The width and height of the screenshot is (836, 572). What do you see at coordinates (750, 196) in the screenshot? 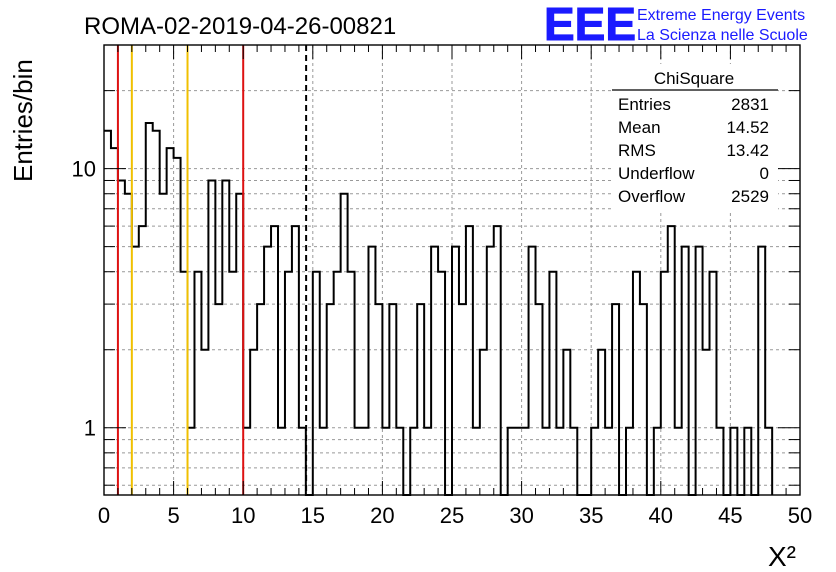
I see `stats-value: 2529` at bounding box center [750, 196].